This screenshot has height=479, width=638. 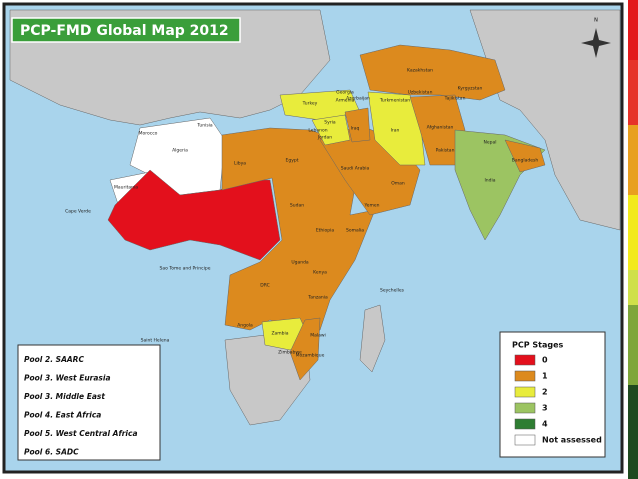 I want to click on country-label: Uganda, so click(x=300, y=263).